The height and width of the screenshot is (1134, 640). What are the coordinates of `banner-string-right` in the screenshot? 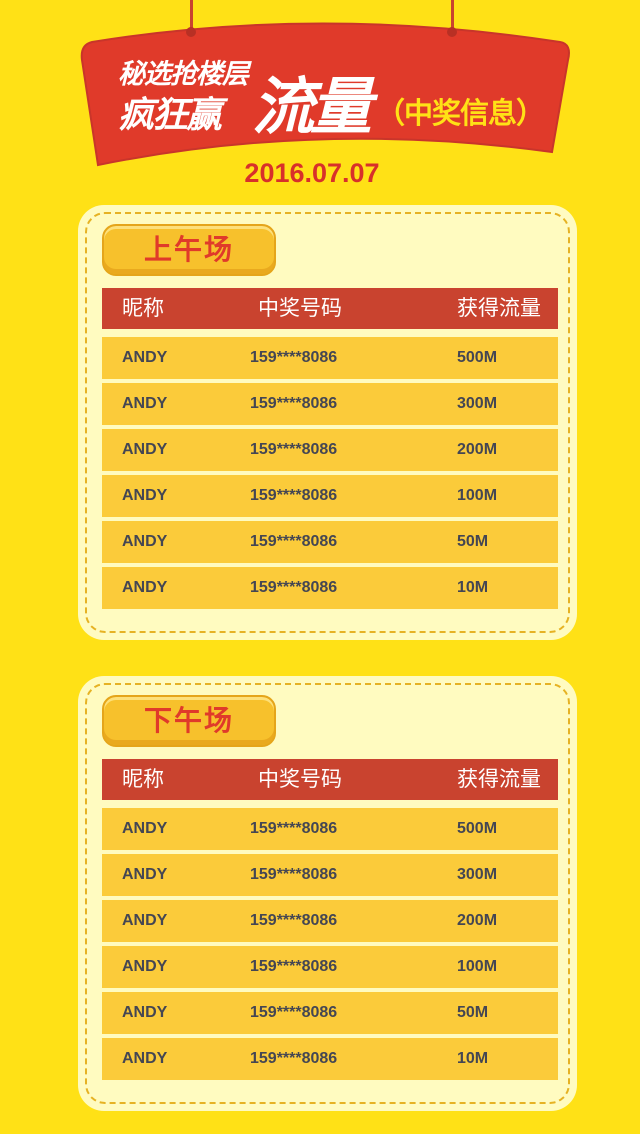 It's located at (452, 16).